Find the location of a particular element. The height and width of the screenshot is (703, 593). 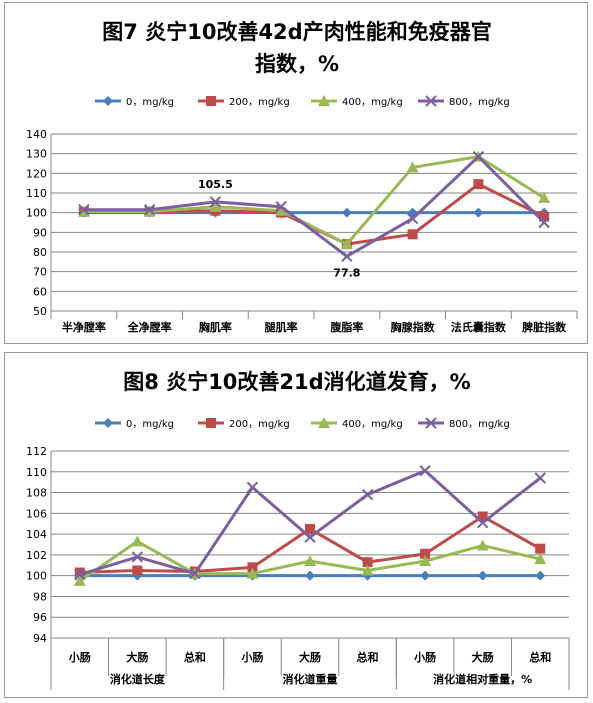

y-tick-label: 94 is located at coordinates (40, 638).